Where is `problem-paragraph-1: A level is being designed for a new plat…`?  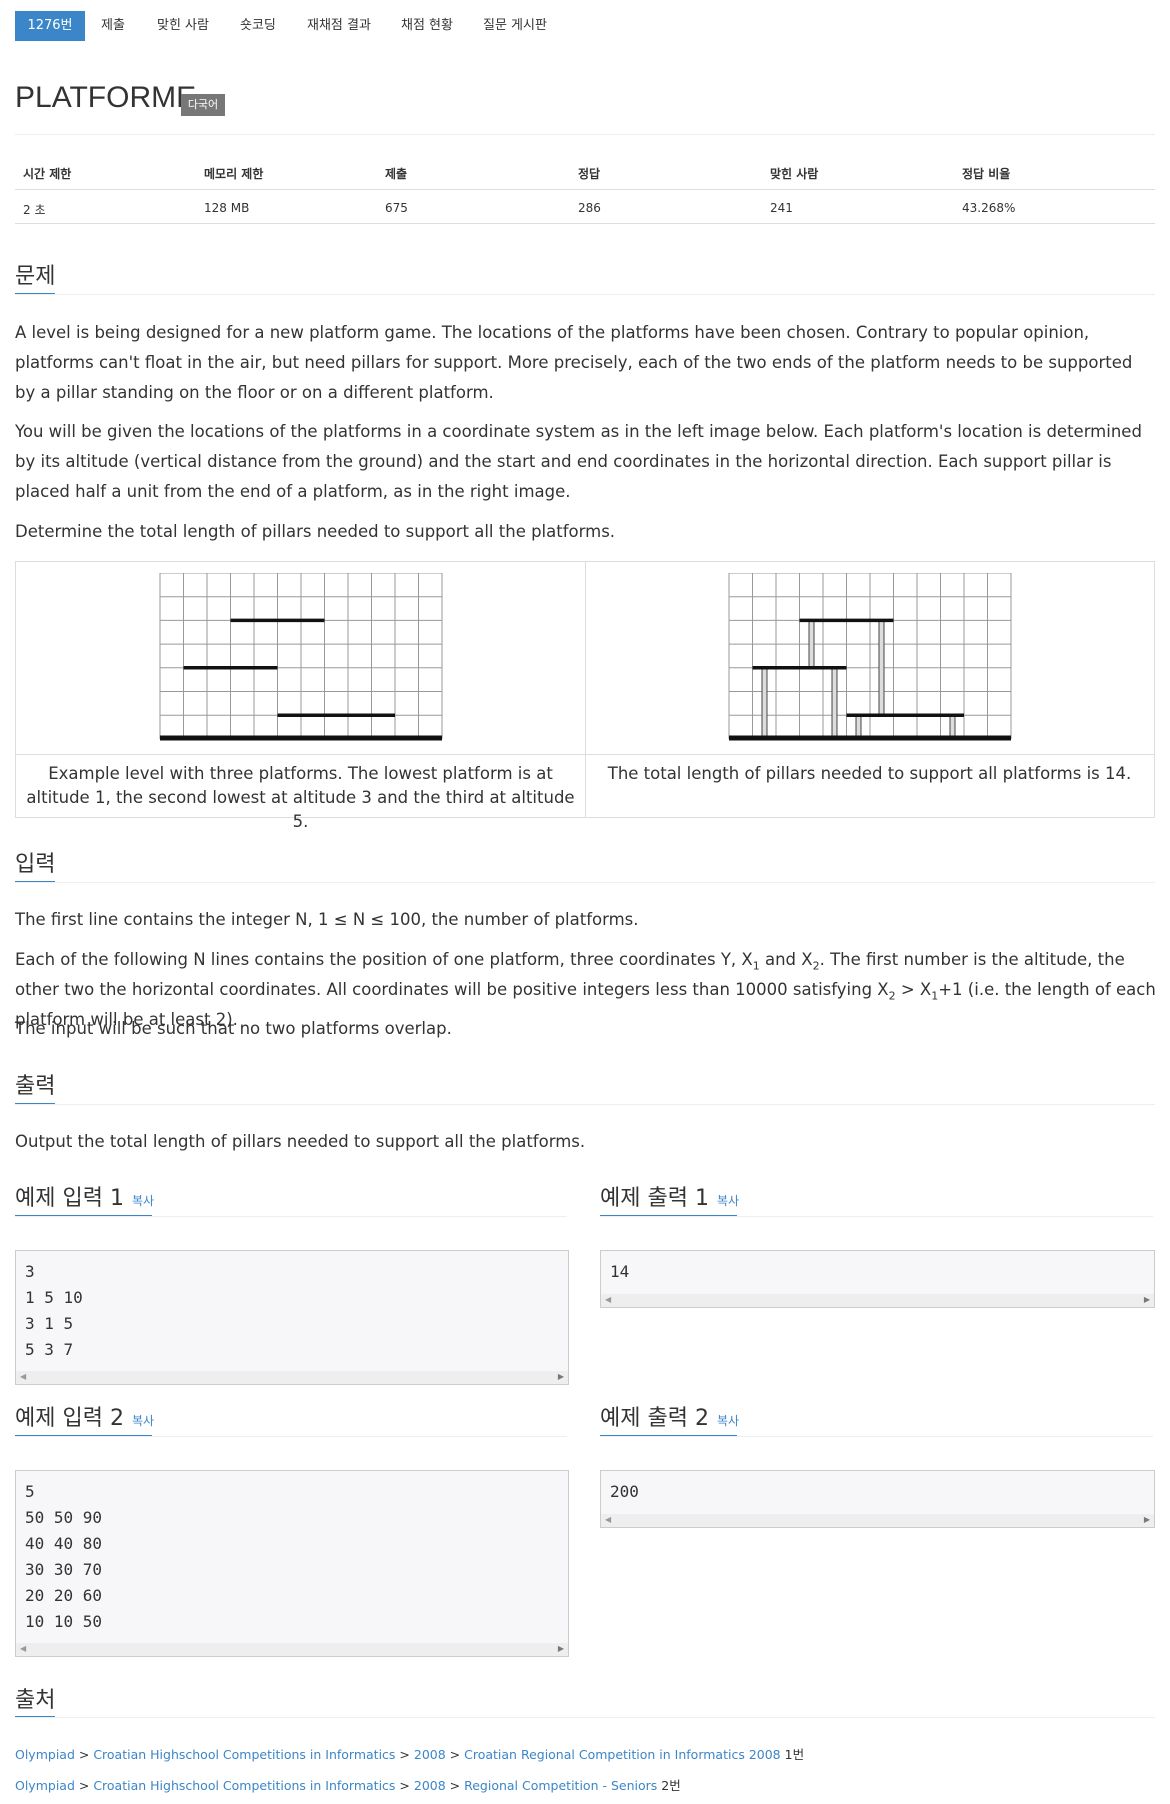 problem-paragraph-1: A level is being designed for a new plat… is located at coordinates (574, 362).